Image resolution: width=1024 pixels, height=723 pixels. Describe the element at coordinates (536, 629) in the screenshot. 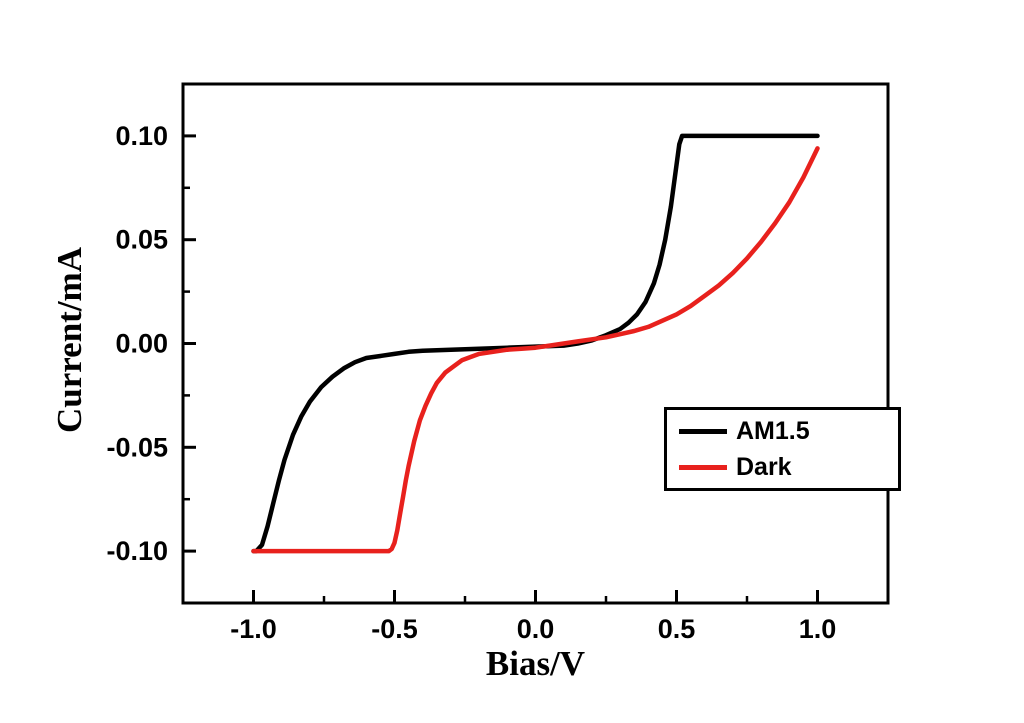

I see `x-tick-label: 0.0` at that location.